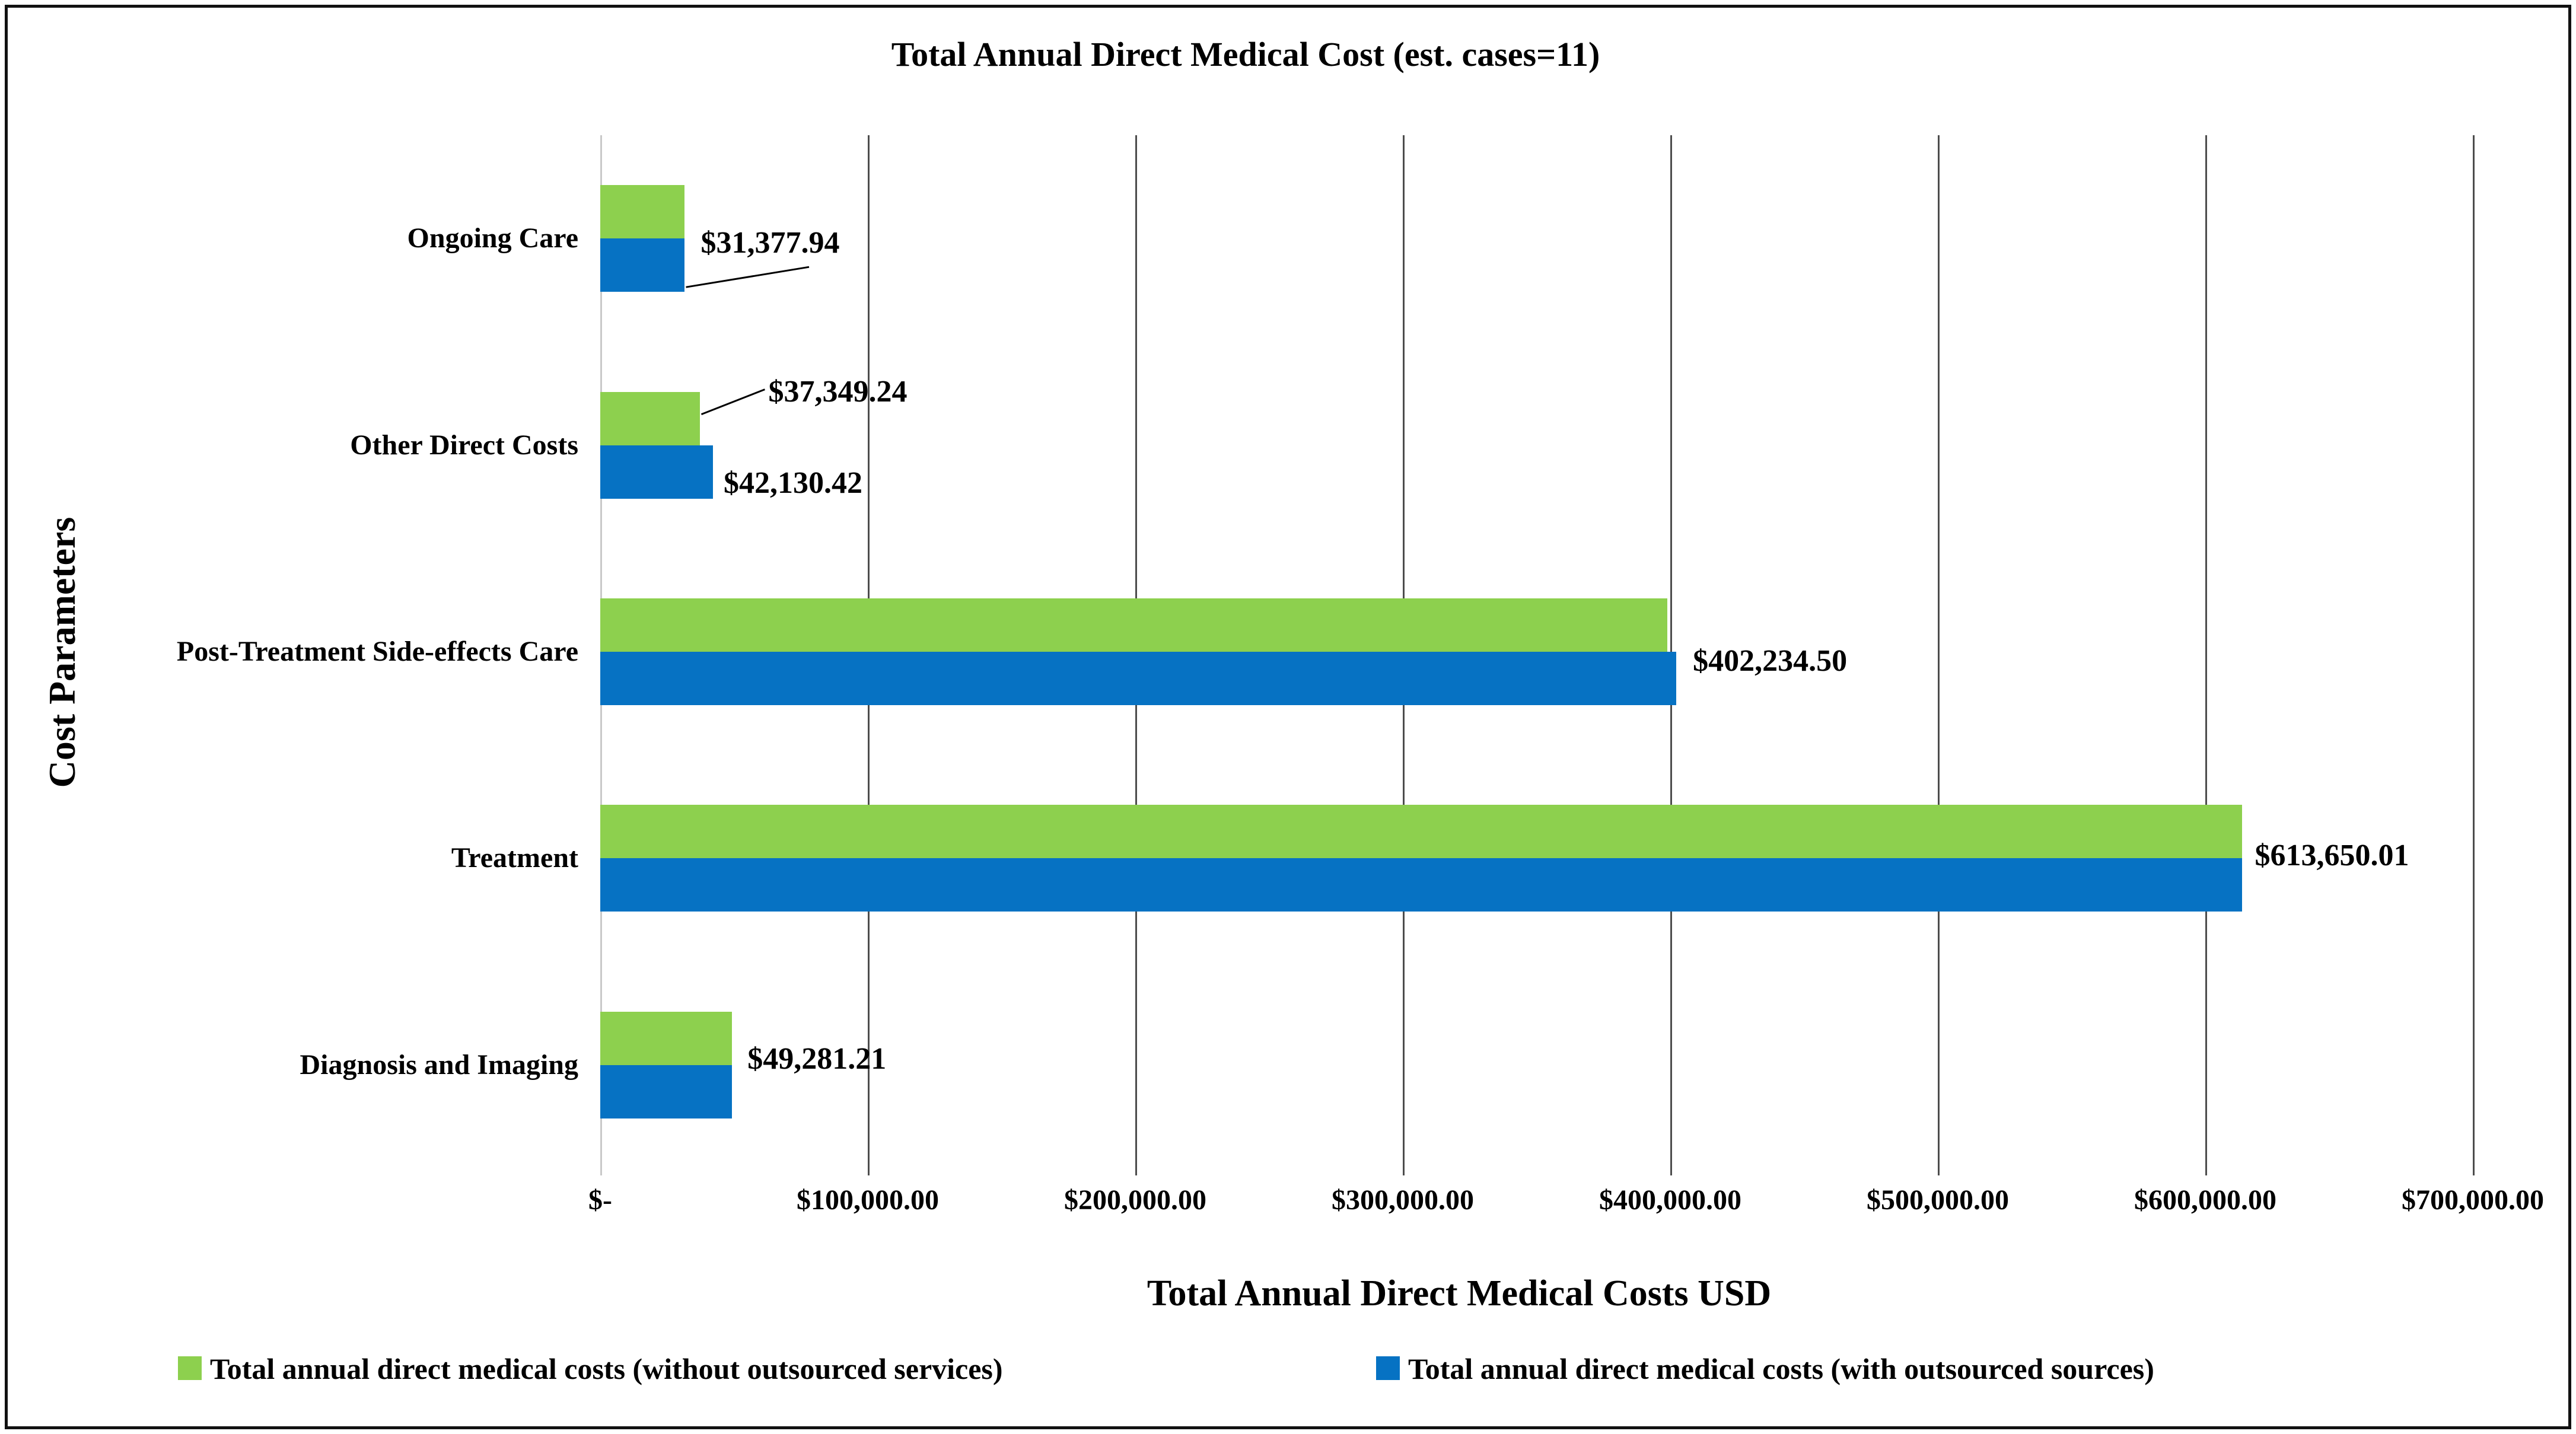 The width and height of the screenshot is (2576, 1434). Describe the element at coordinates (2332, 856) in the screenshot. I see `data-label: $613,650.01` at that location.